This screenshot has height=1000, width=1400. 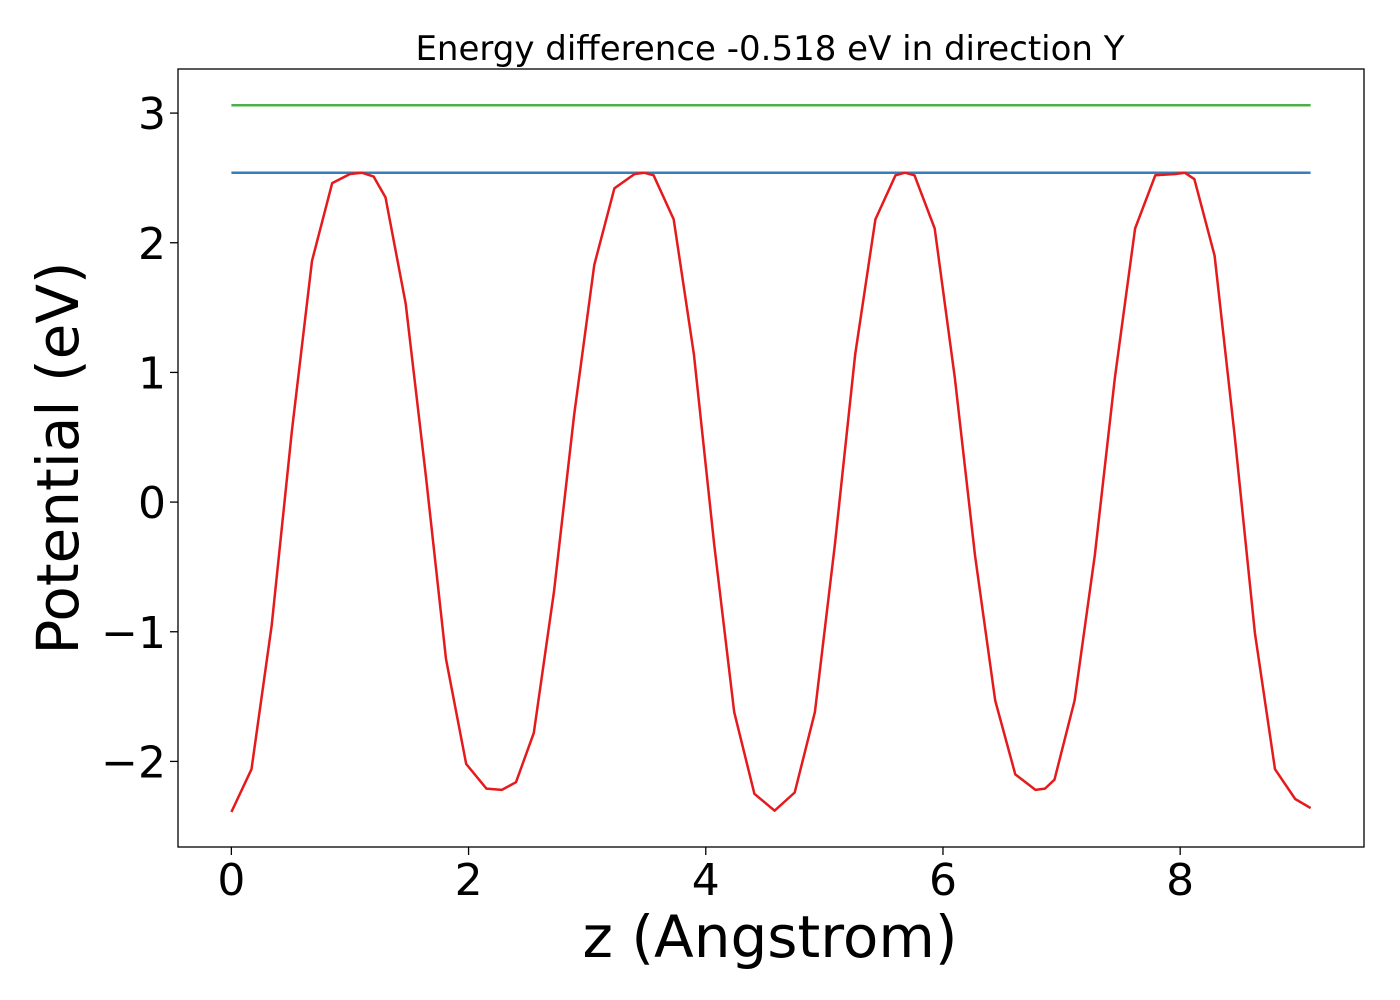 What do you see at coordinates (1180, 880) in the screenshot?
I see `x-tick-label: 8` at bounding box center [1180, 880].